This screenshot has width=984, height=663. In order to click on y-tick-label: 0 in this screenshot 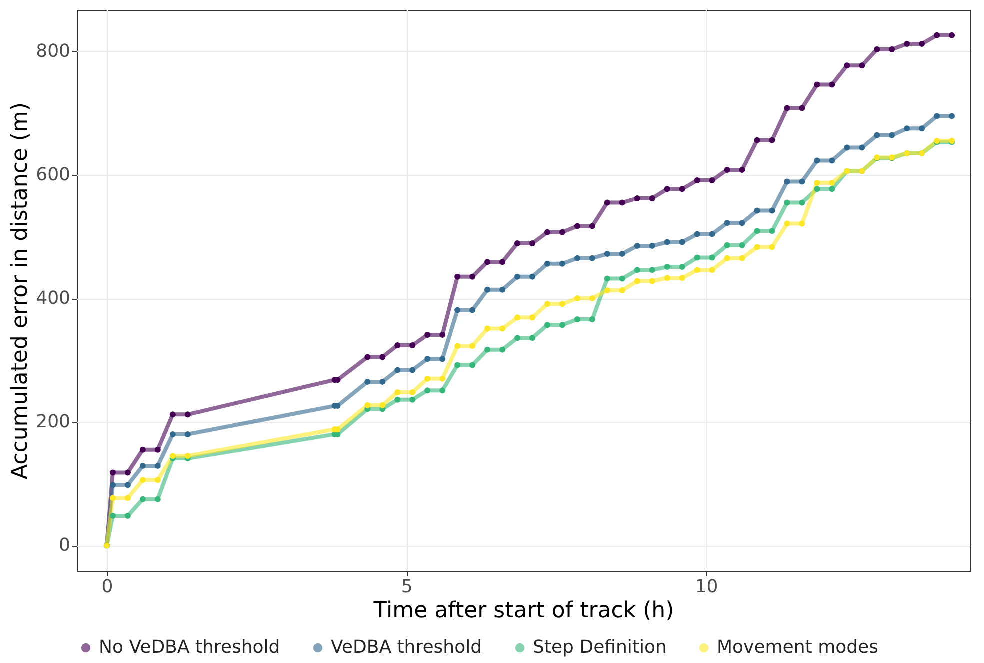, I will do `click(64, 545)`.